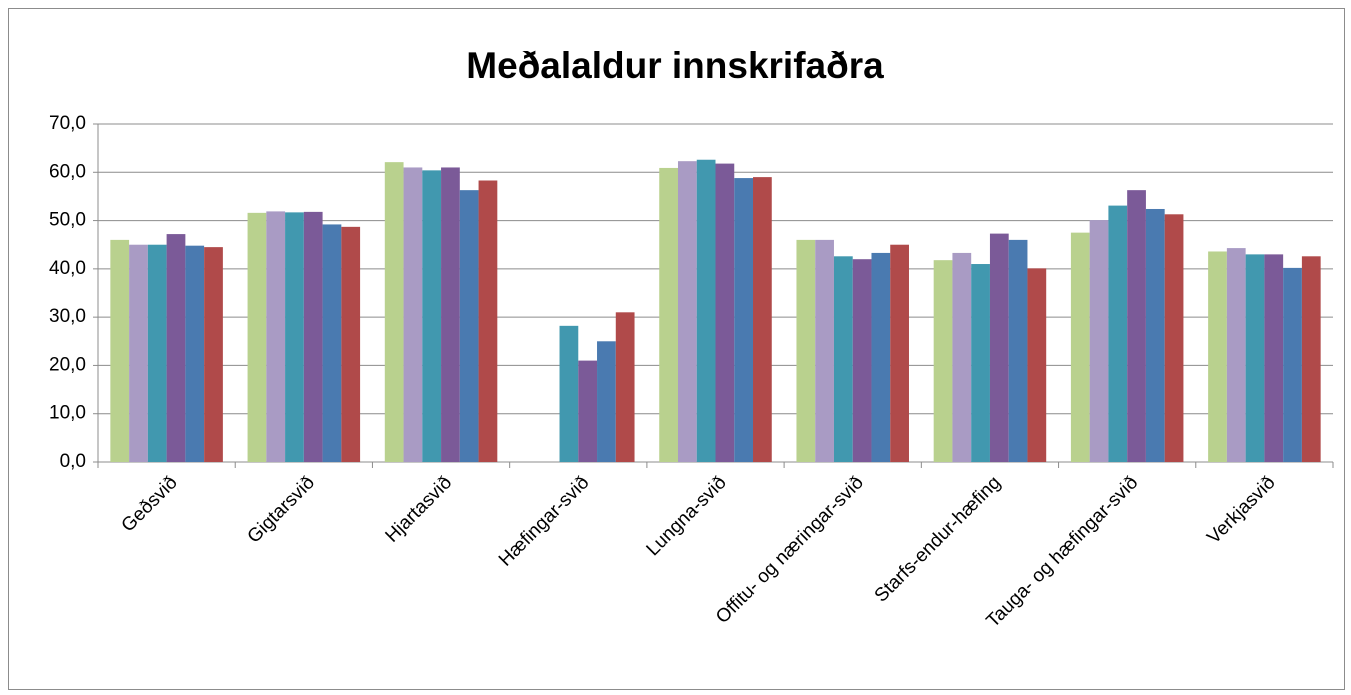  I want to click on y-tick-label: 50,0, so click(67, 220).